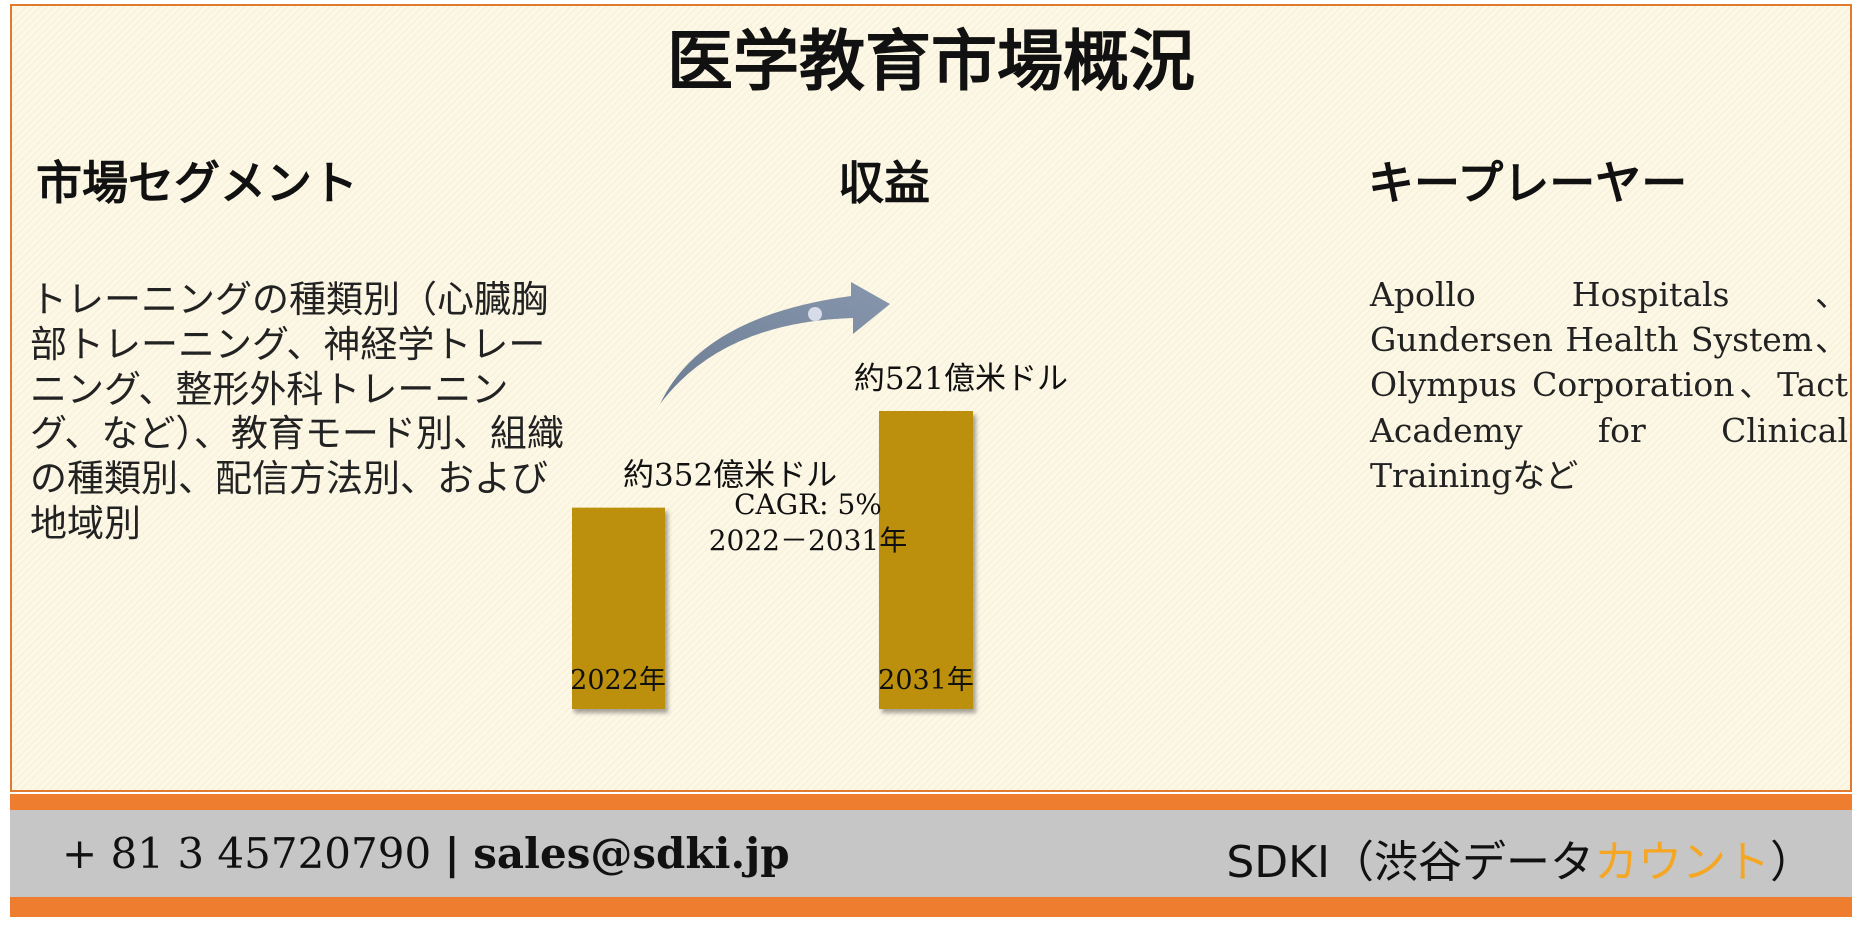 This screenshot has width=1864, height=929. What do you see at coordinates (931, 802) in the screenshot?
I see `footer-top-band` at bounding box center [931, 802].